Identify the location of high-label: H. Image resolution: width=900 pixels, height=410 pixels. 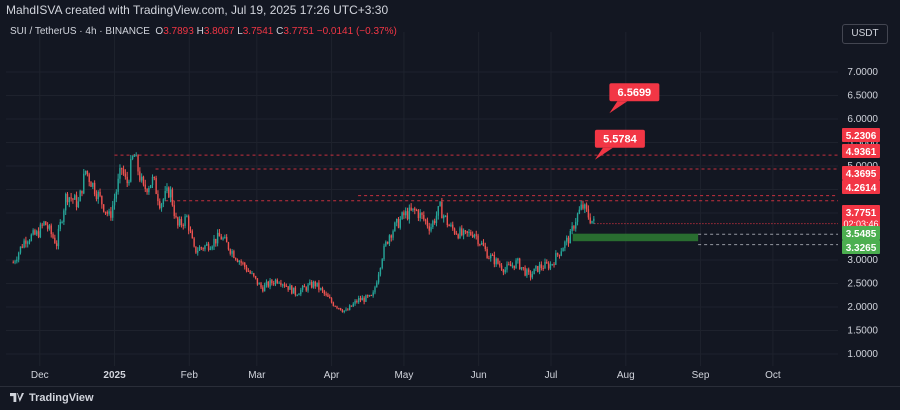
(200, 31).